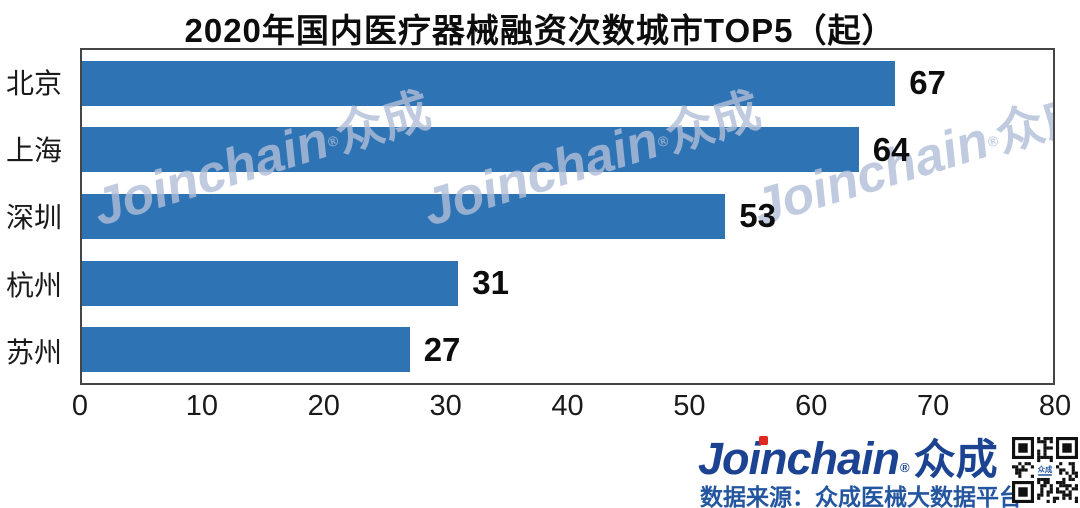  Describe the element at coordinates (927, 83) in the screenshot. I see `value-label: 67` at that location.